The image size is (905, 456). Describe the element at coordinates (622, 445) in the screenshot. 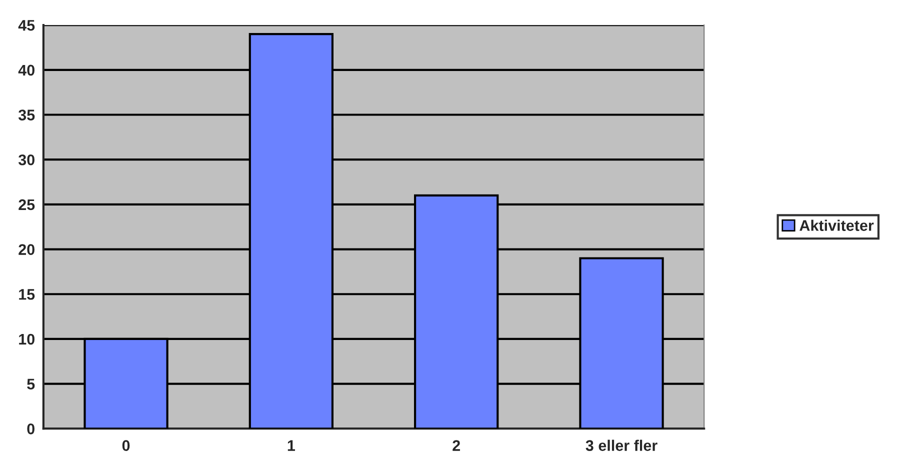

I see `x-tick-label: 3 eller fler` at that location.